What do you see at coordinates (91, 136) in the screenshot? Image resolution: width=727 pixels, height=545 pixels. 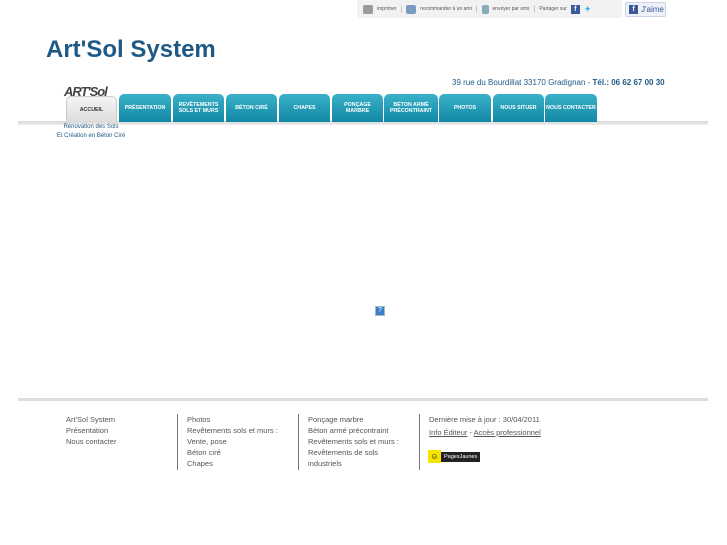 I see `slogan-line: Et Création en Béton Ciré` at bounding box center [91, 136].